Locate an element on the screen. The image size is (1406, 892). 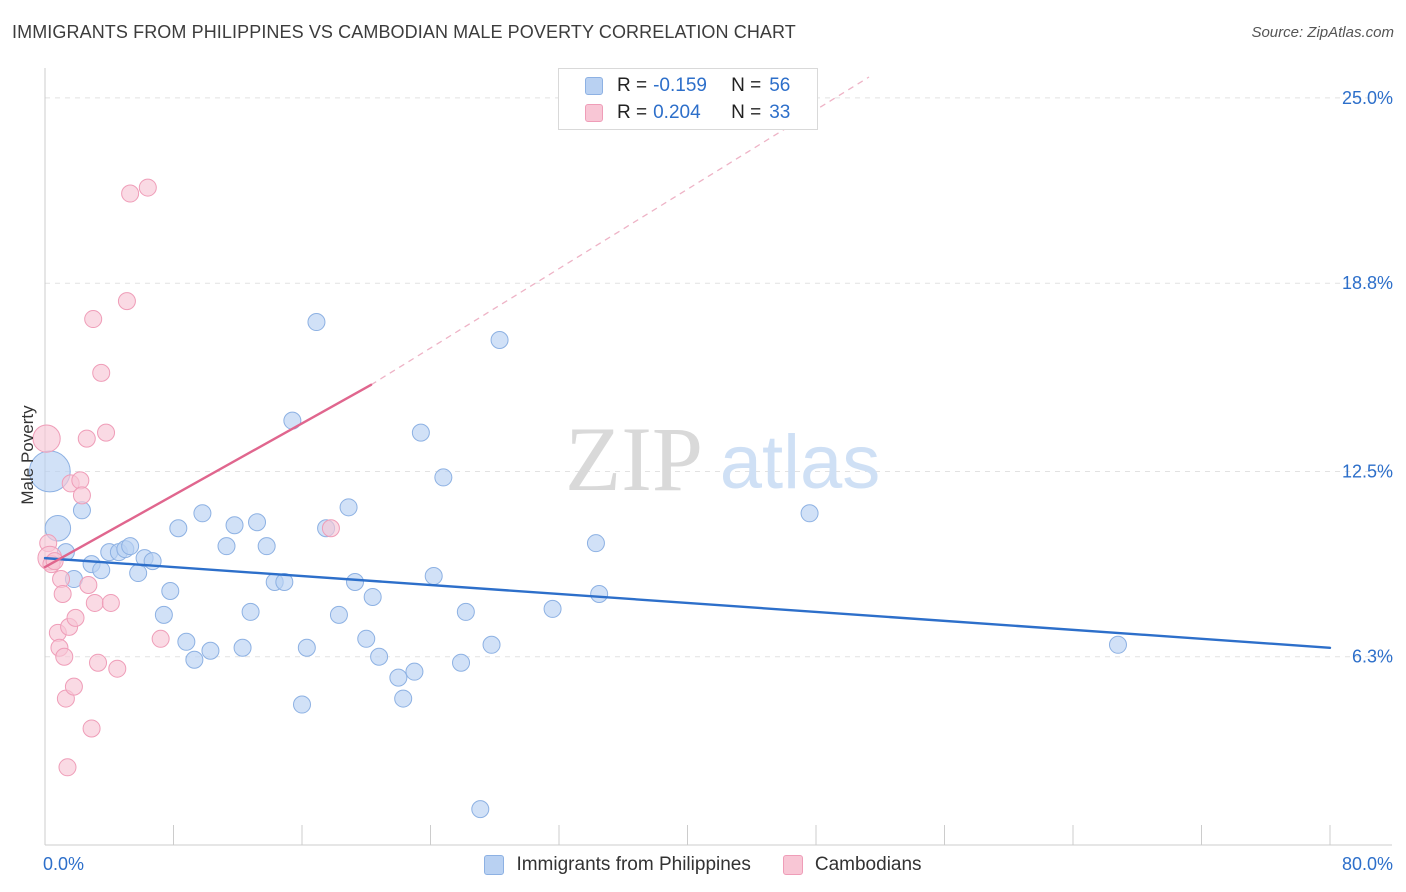
y-tick-label: 18.8% is located at coordinates (1367, 283).